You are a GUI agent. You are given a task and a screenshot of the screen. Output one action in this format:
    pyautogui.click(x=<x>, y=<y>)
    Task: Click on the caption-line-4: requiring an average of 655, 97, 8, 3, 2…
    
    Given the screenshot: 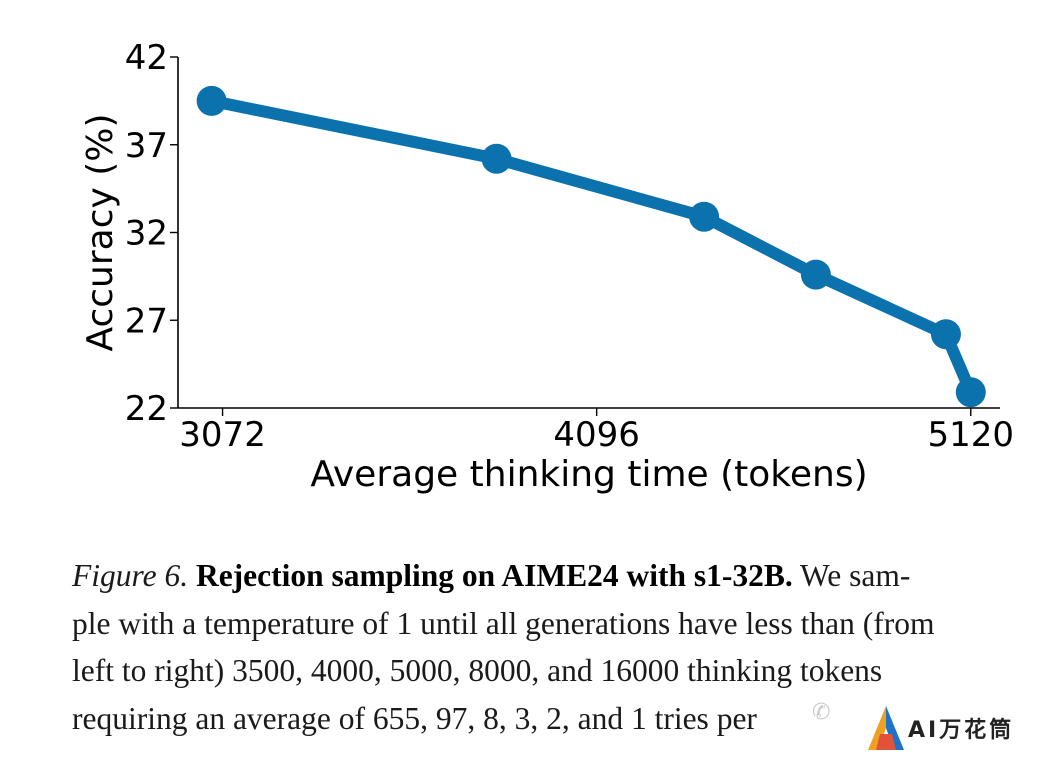 What is the action you would take?
    pyautogui.click(x=414, y=718)
    